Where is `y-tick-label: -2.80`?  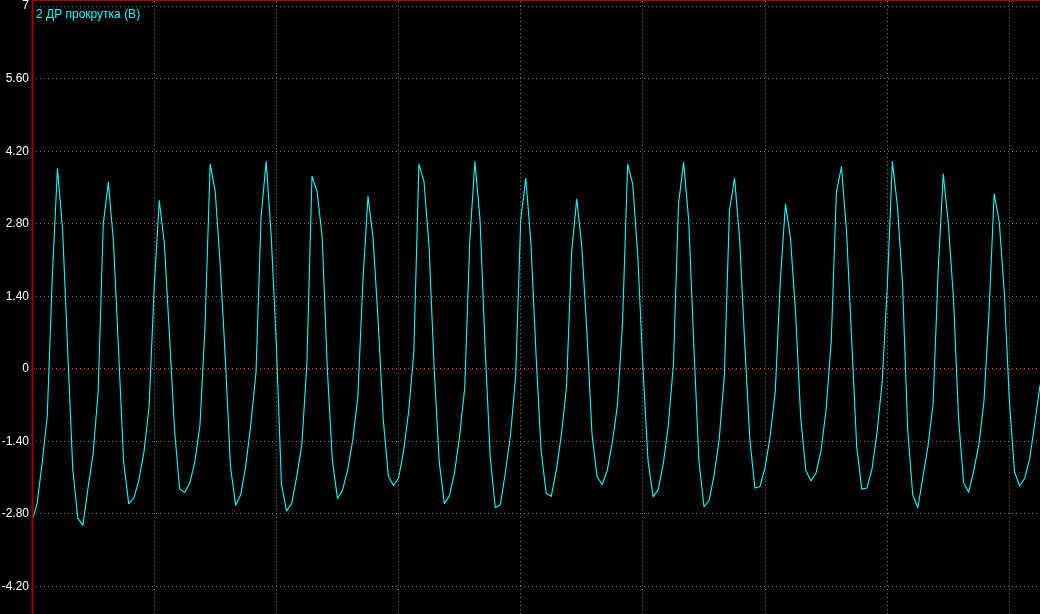 y-tick-label: -2.80 is located at coordinates (15, 513).